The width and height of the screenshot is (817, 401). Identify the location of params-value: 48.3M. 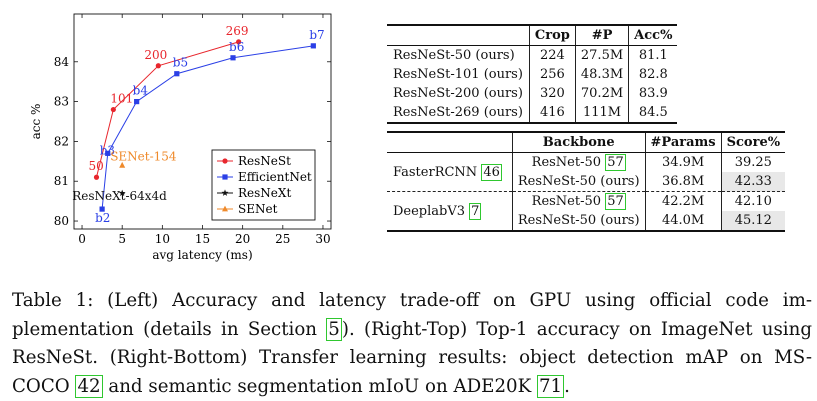
(601, 74).